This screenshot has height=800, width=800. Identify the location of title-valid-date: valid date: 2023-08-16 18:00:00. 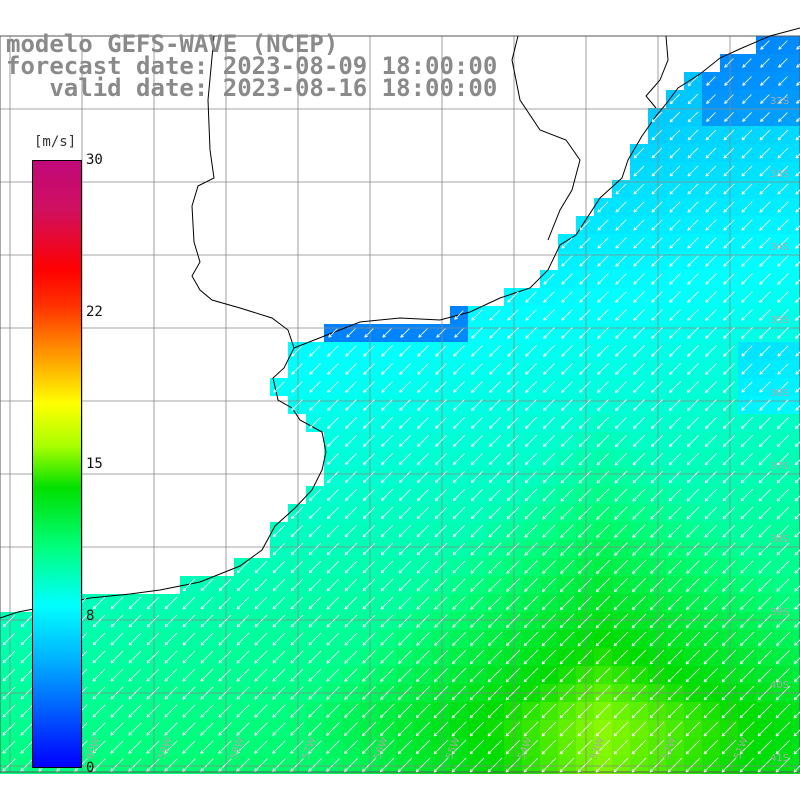
(252, 88).